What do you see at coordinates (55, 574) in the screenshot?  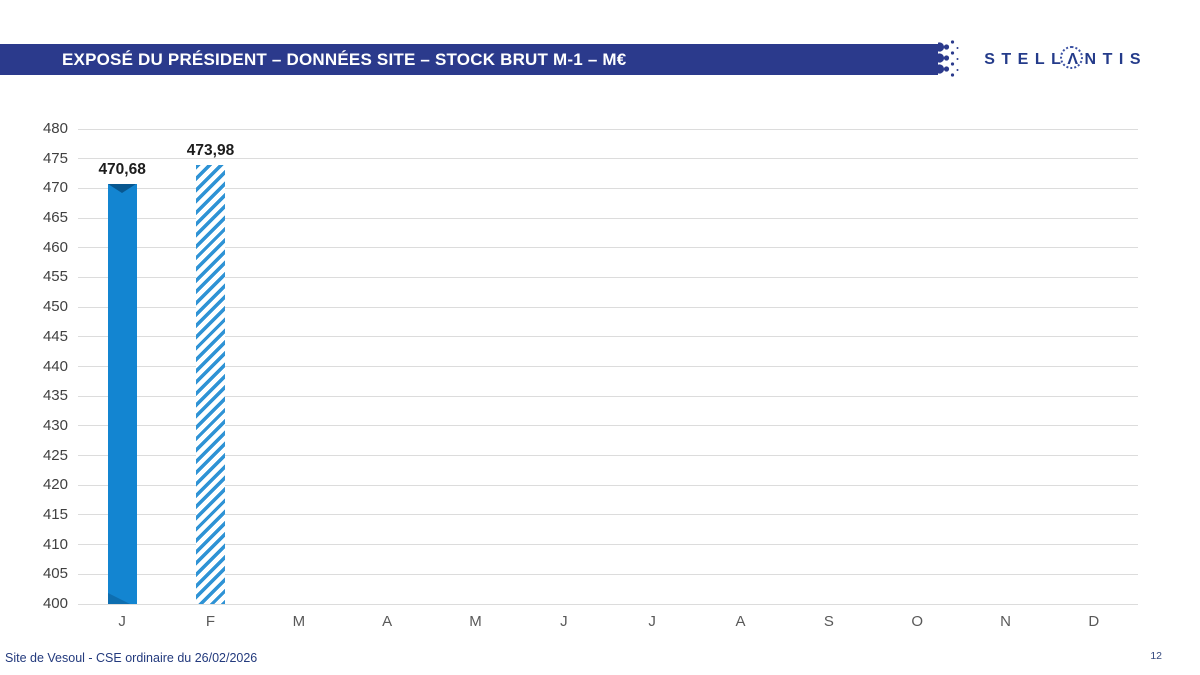 I see `y-tick-label: 405` at bounding box center [55, 574].